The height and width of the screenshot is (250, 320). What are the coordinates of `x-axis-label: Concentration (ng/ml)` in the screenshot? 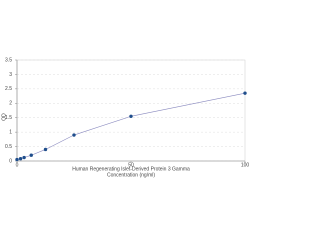 It's located at (131, 175).